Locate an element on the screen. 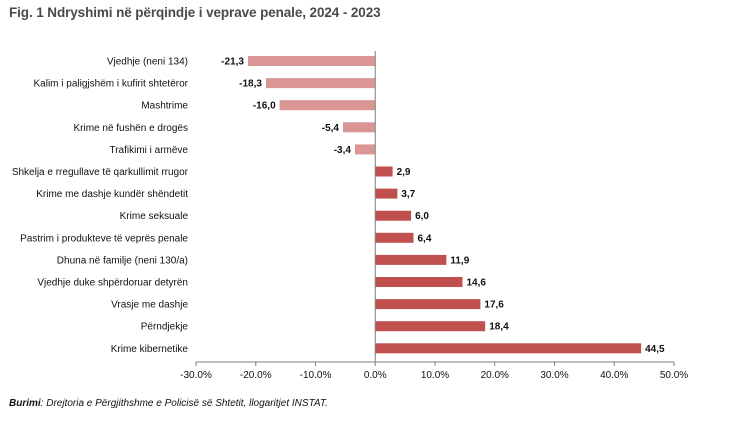  data-label: 14,6 is located at coordinates (476, 283).